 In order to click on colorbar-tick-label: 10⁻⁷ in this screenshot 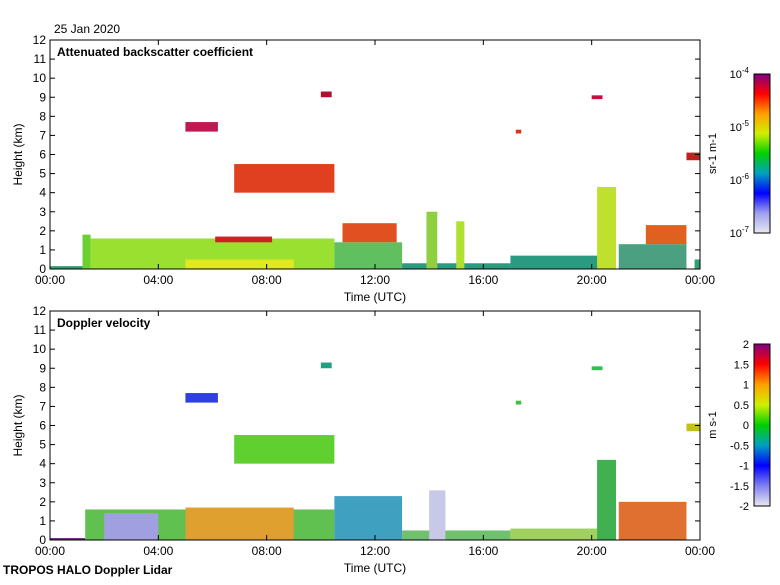, I will do `click(740, 232)`.